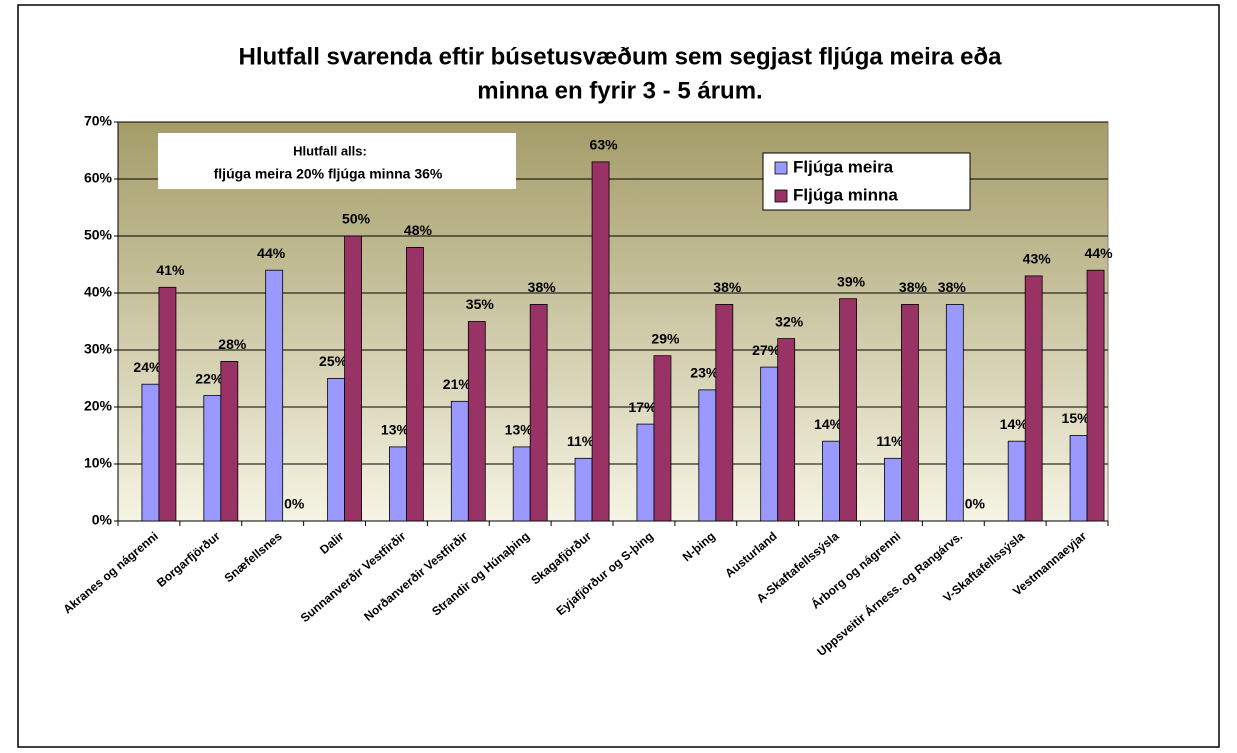  I want to click on y-tick-label: 60%, so click(98, 178).